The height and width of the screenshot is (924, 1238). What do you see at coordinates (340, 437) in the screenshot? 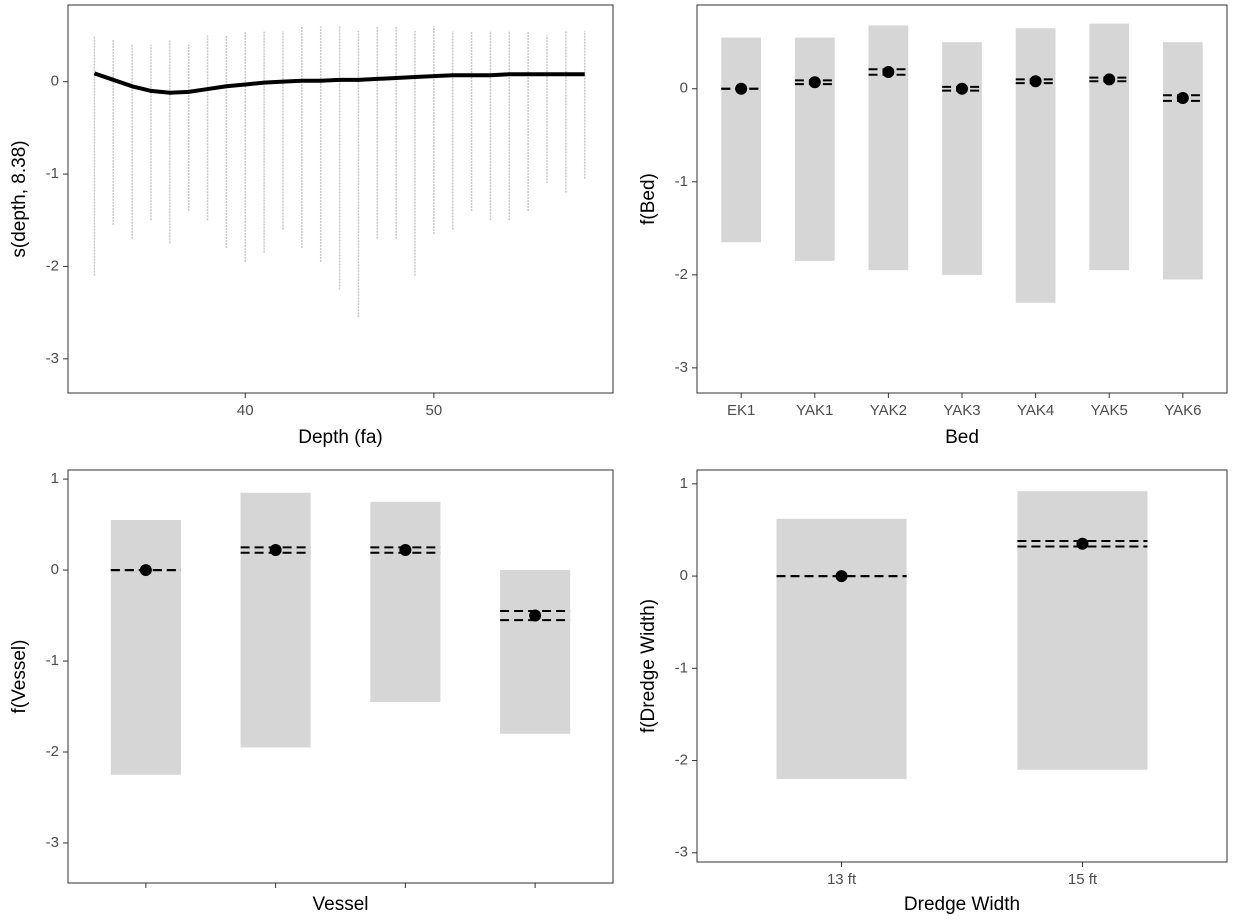
I see `x-axis-title: Depth (fa)` at bounding box center [340, 437].